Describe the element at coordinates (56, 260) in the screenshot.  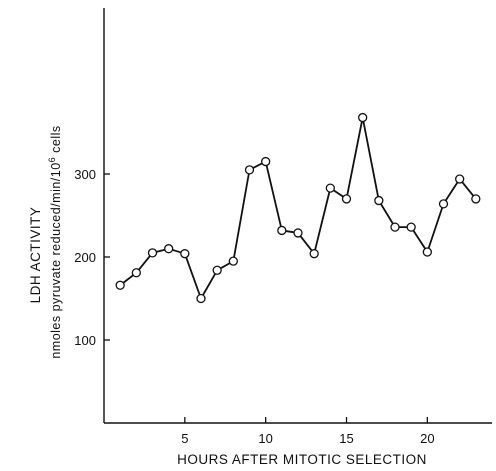
I see `y-axis-label-main: nmoles pyruvate reduced/min/10` at that location.